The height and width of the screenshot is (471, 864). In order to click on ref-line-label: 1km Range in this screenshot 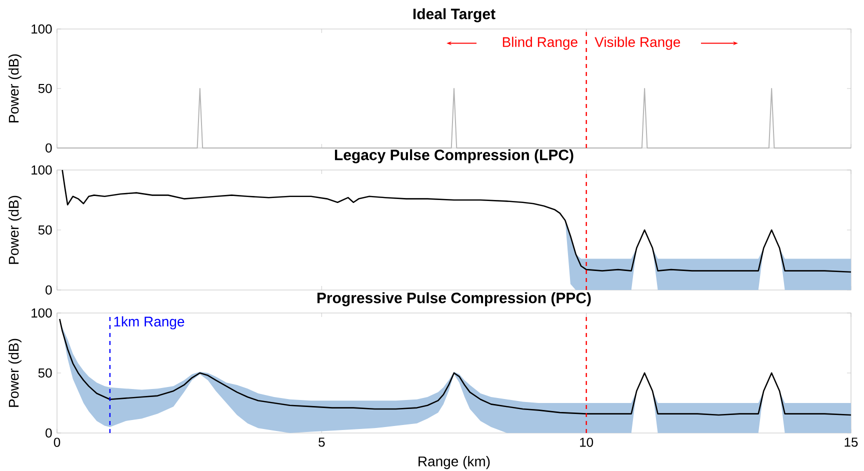, I will do `click(149, 323)`.